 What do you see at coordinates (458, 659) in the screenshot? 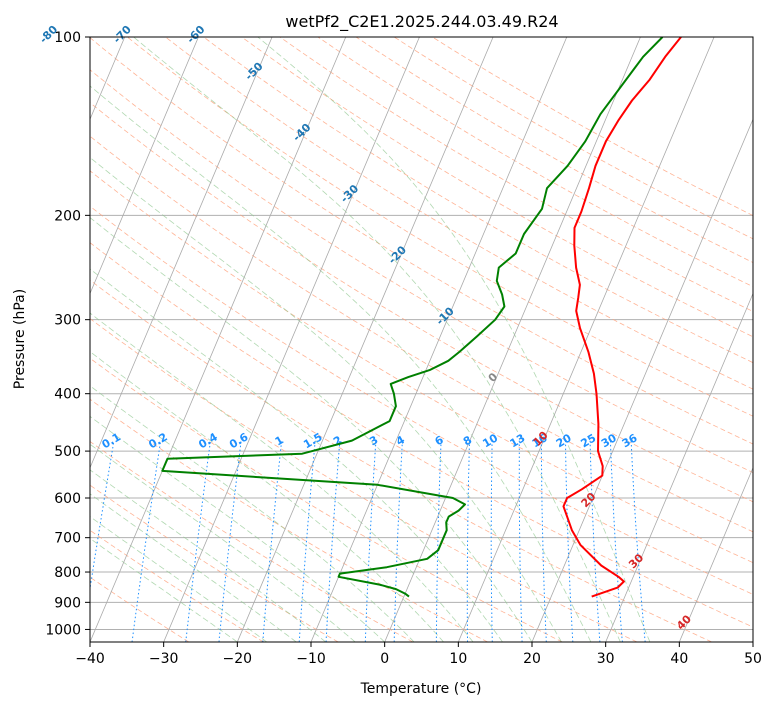
I see `x-tick-label: 10` at bounding box center [458, 659].